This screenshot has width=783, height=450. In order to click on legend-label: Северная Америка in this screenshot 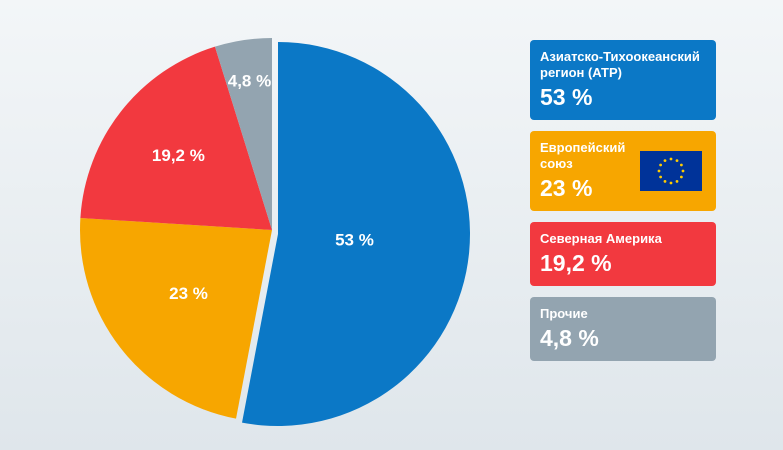, I will do `click(601, 238)`.